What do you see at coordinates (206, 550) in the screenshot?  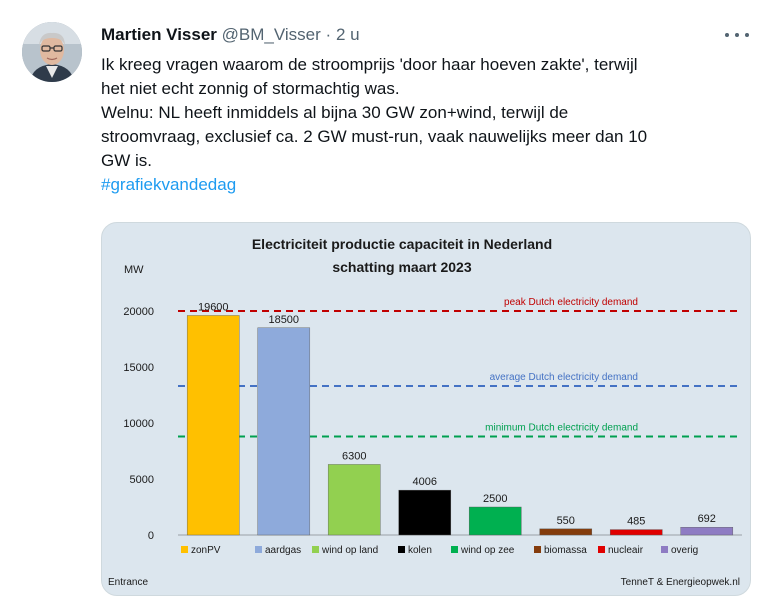 I see `legend-label: zonPV` at bounding box center [206, 550].